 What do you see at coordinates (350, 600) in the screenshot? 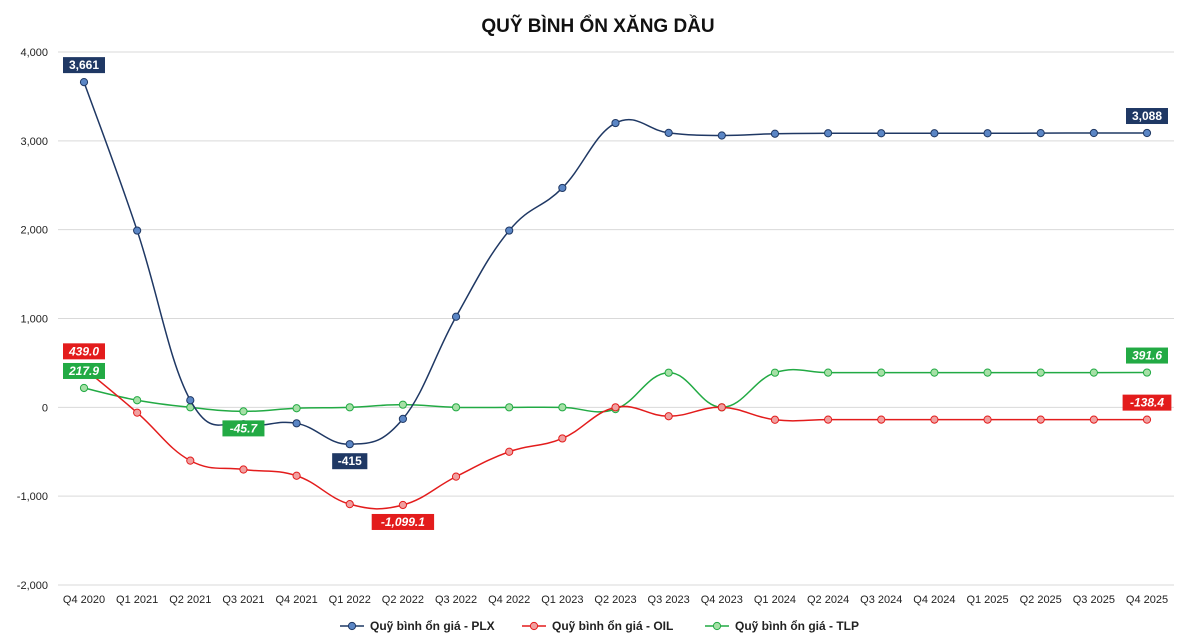
I see `x-tick-label: Q1 2022` at bounding box center [350, 600].